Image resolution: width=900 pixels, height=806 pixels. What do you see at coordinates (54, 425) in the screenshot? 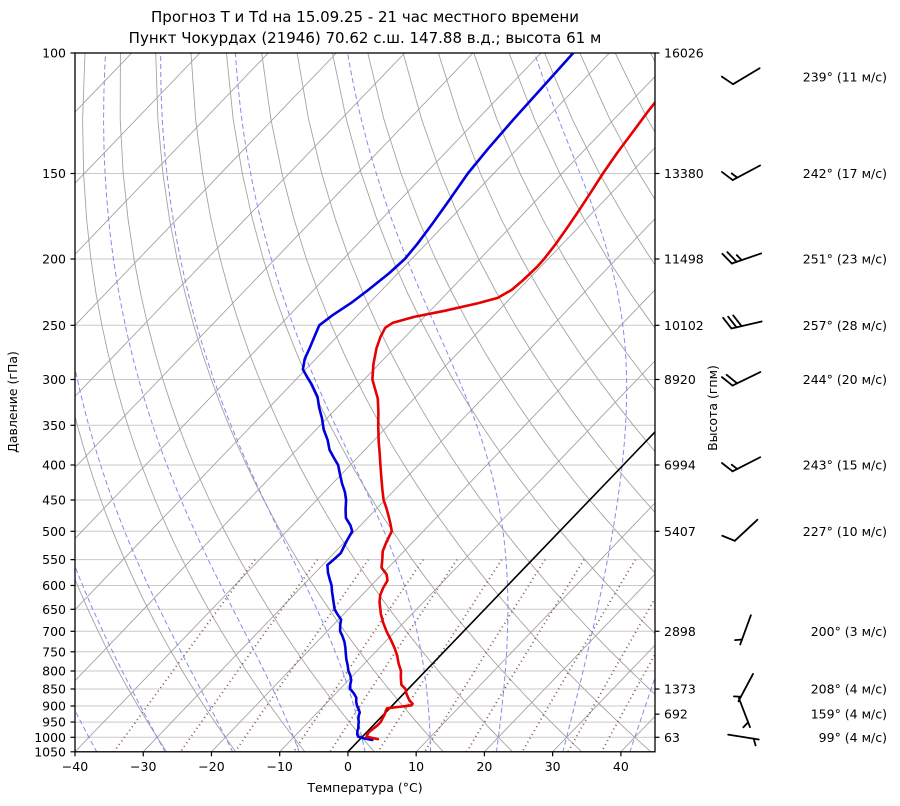
I see `pressure-tick-label: 350` at bounding box center [54, 425].